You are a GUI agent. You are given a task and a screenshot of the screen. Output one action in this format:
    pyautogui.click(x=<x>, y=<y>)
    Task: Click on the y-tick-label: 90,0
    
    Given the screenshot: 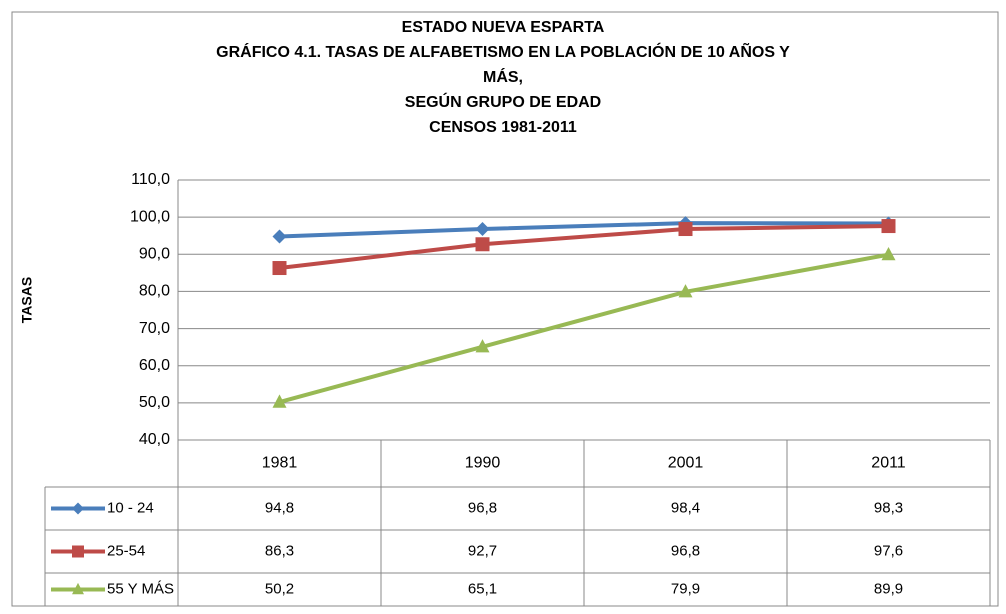 What is the action you would take?
    pyautogui.click(x=154, y=254)
    